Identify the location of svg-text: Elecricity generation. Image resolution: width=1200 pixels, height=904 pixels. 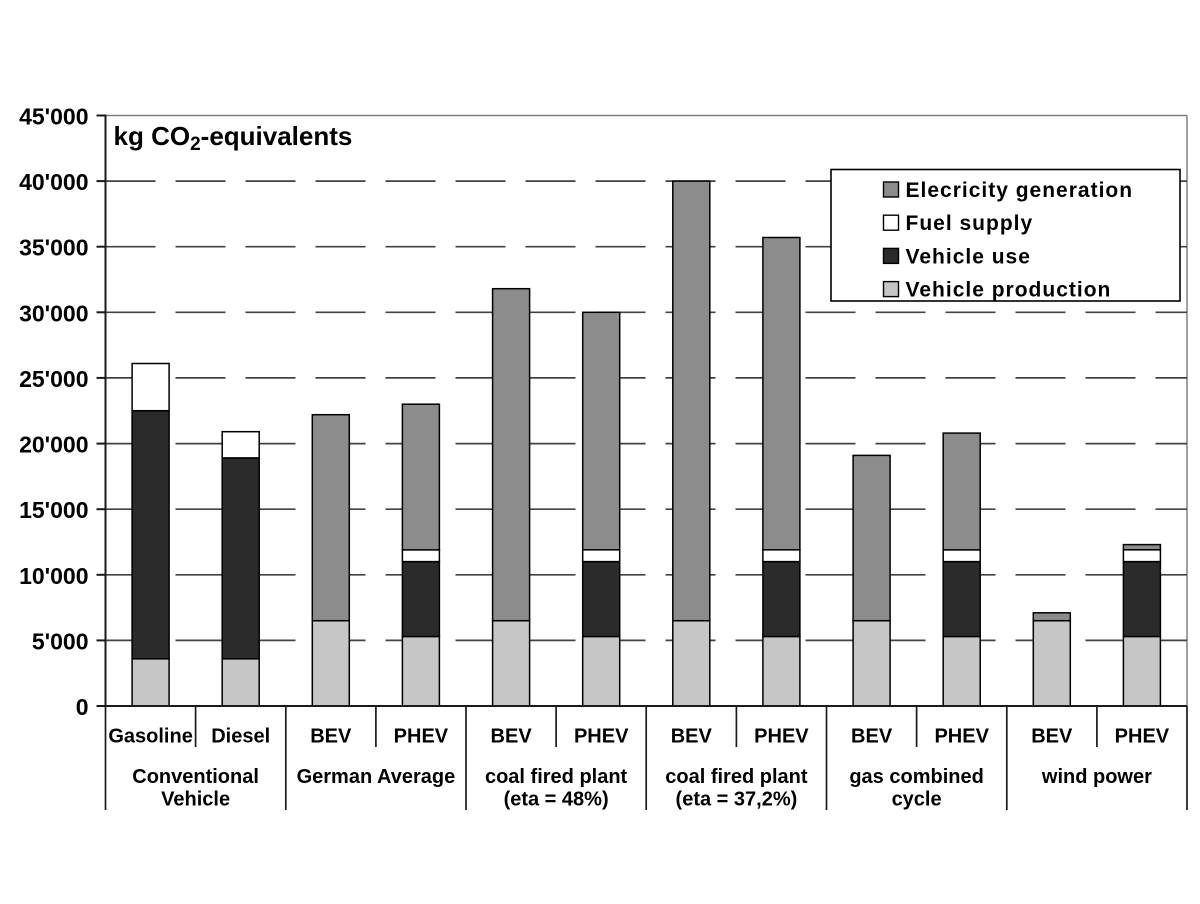
(1020, 190).